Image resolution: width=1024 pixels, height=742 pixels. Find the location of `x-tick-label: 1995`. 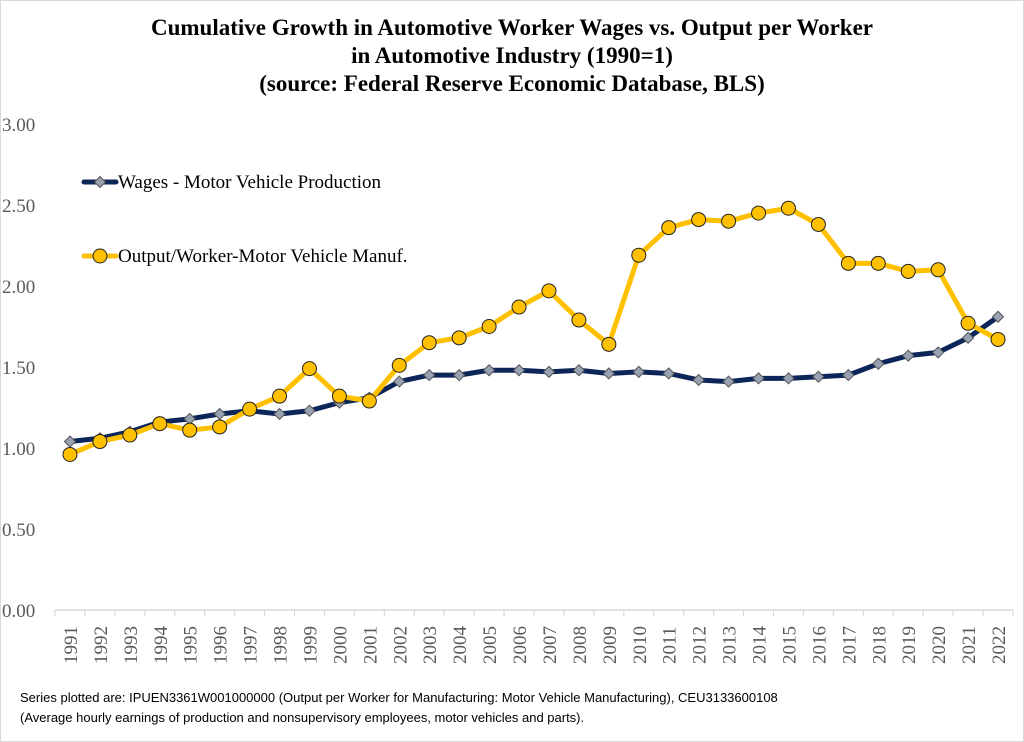

x-tick-label: 1995 is located at coordinates (191, 645).